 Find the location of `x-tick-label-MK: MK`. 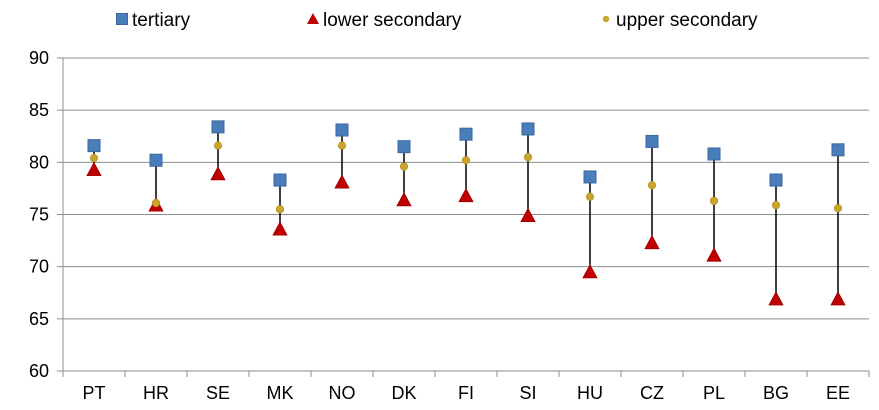

x-tick-label-MK: MK is located at coordinates (280, 393).